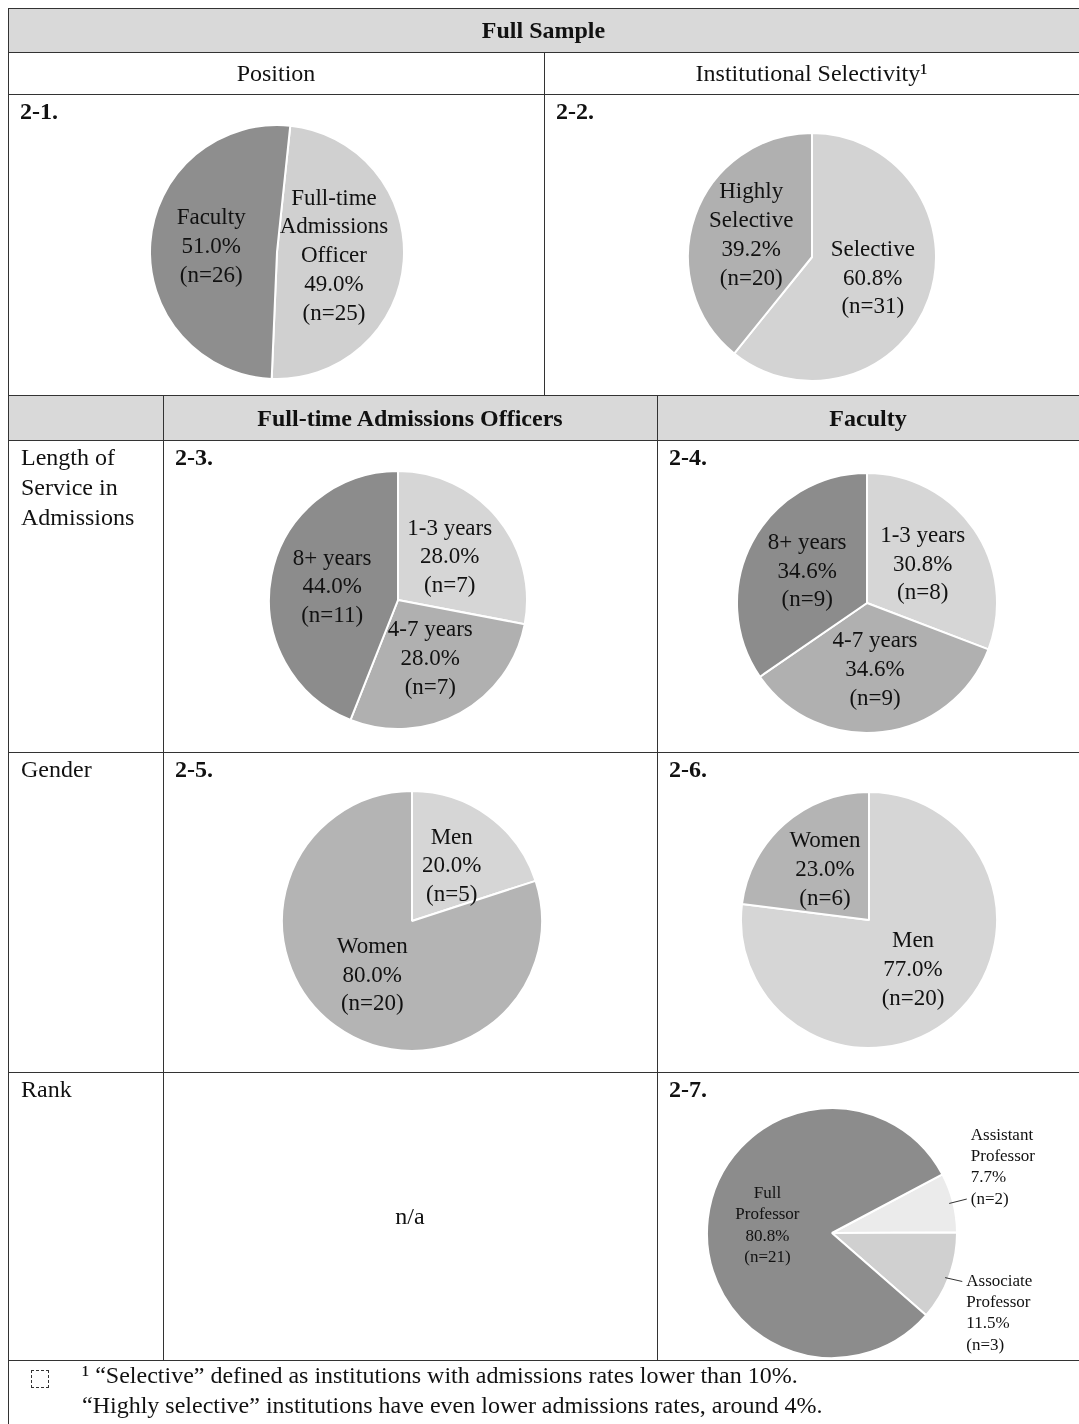  What do you see at coordinates (332, 600) in the screenshot?
I see `data-label: 44.0% (n=11)` at bounding box center [332, 600].